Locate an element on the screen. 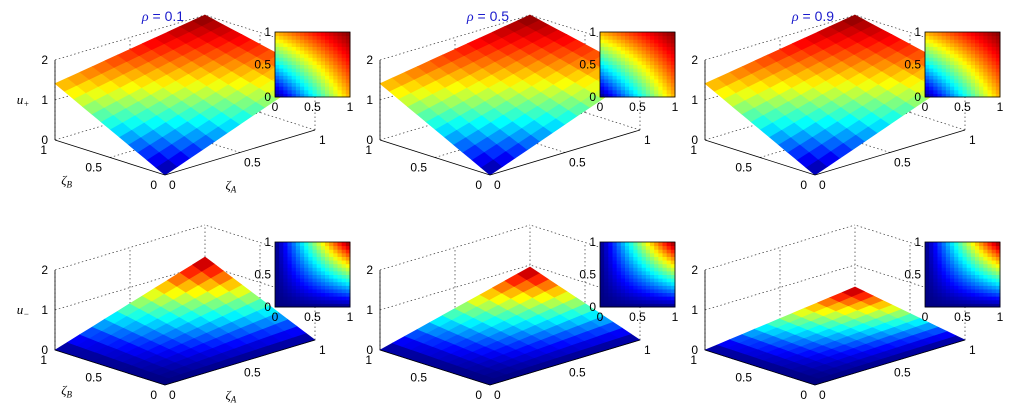 This screenshot has height=420, width=1016. inset-heatmap: 0 0.5 100.51 is located at coordinates (303, 69).